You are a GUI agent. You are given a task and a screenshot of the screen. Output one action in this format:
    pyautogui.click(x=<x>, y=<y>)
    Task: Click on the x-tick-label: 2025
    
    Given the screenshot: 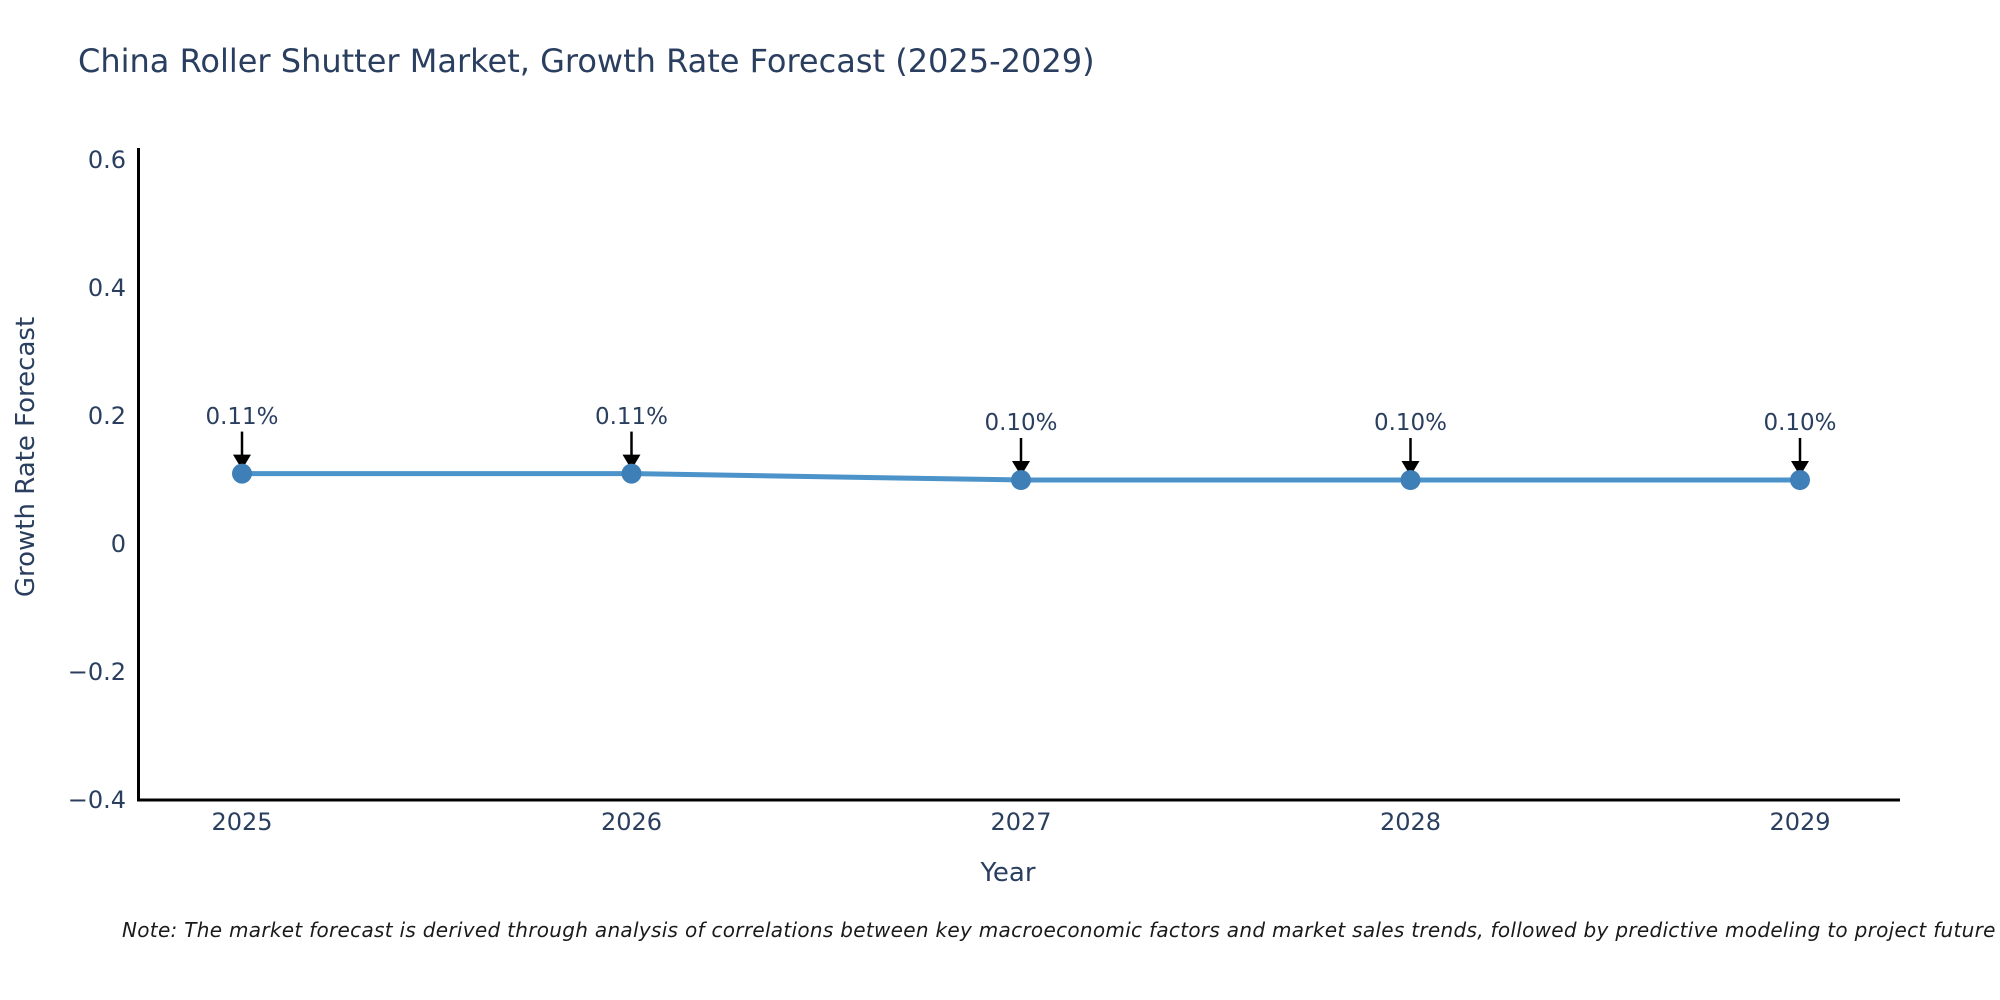 What is the action you would take?
    pyautogui.click(x=242, y=822)
    